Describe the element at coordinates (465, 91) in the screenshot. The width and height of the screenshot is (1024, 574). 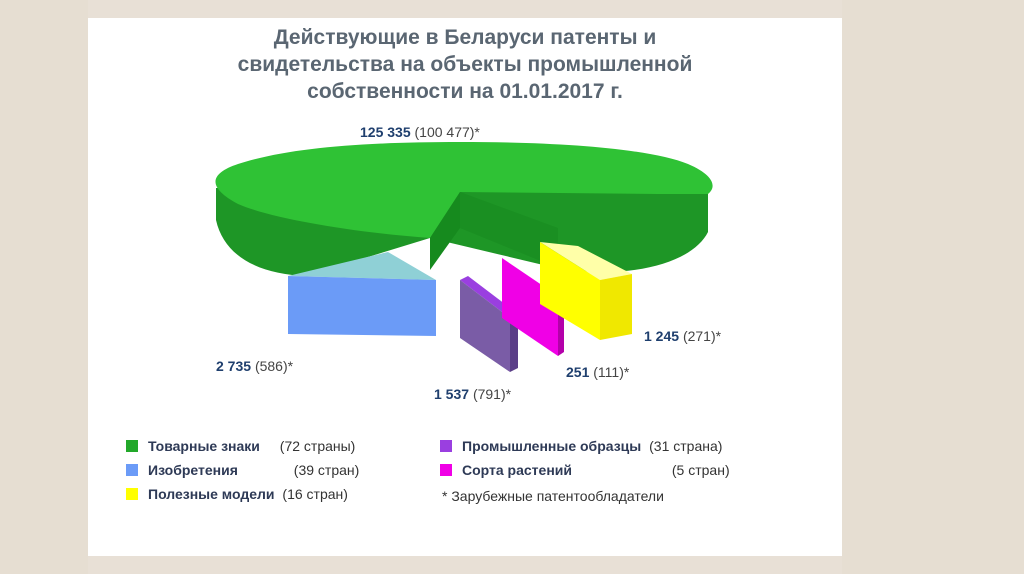
I see `title-line-3: собственности на 01.01.2017 г.` at that location.